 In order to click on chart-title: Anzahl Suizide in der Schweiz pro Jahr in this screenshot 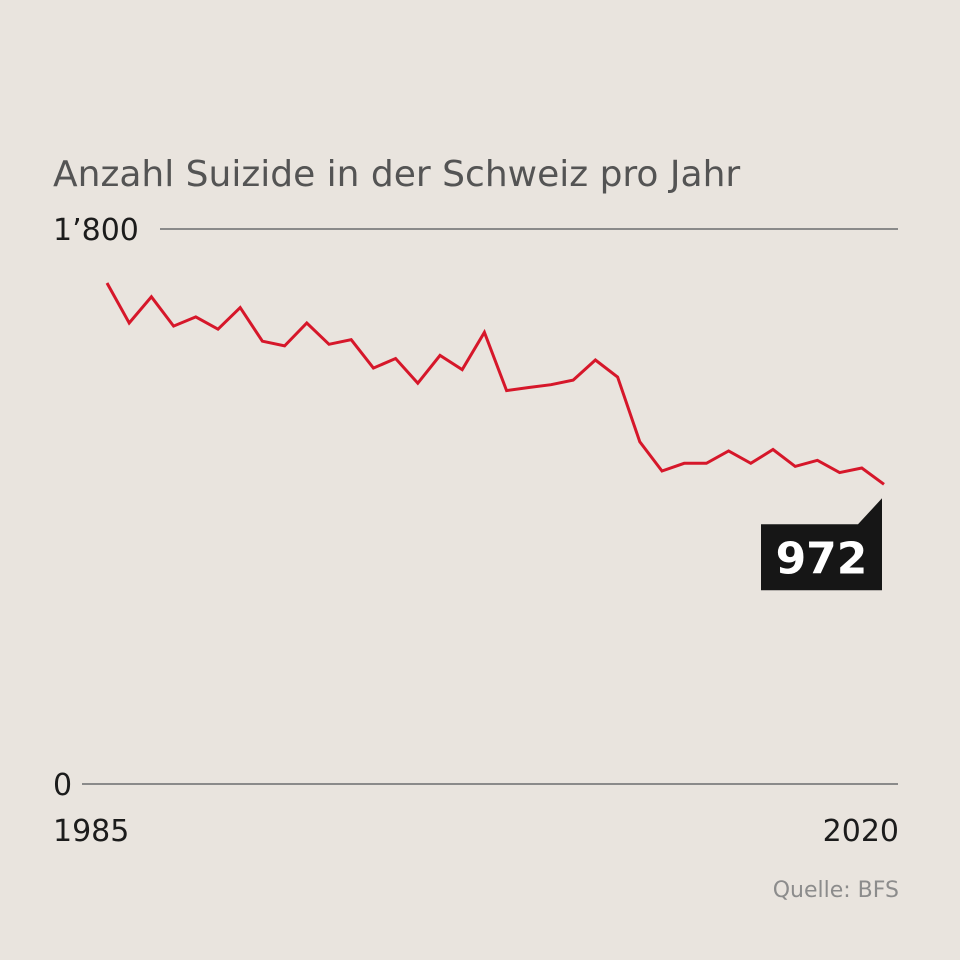, I will do `click(396, 174)`.